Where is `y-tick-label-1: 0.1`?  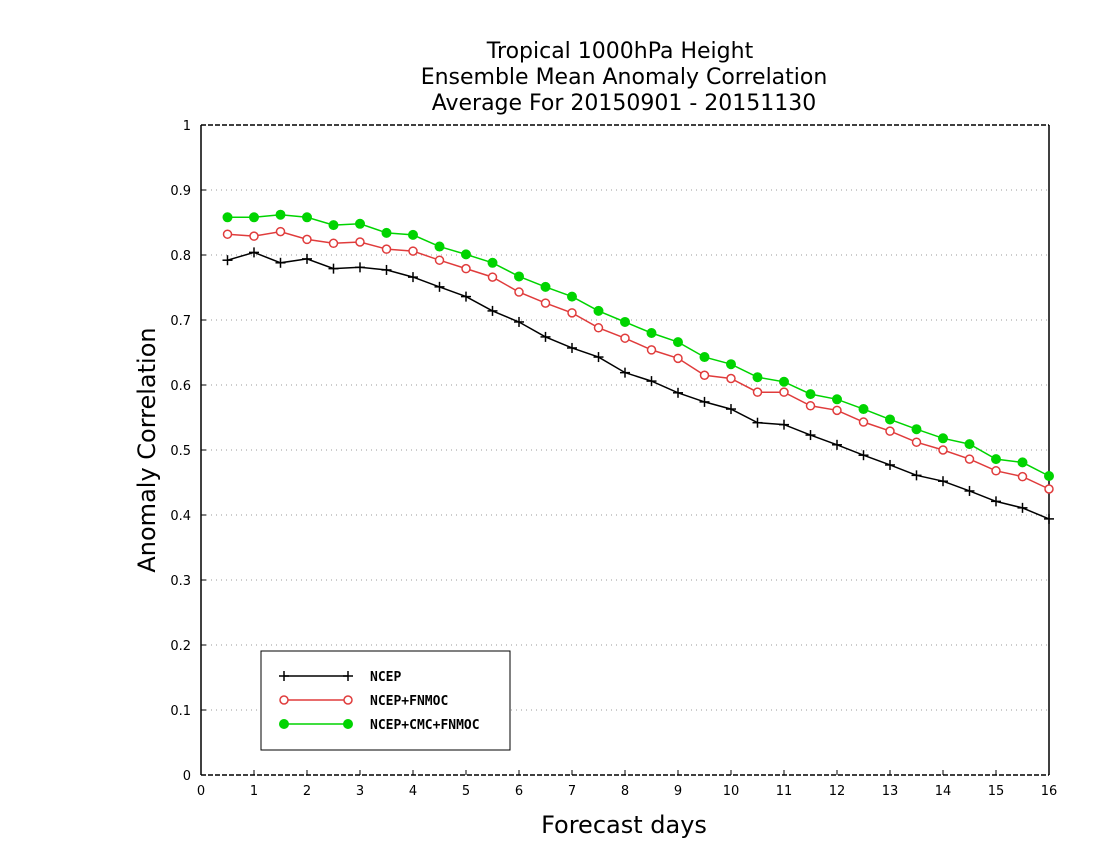
y-tick-label-1: 0.1 is located at coordinates (180, 711).